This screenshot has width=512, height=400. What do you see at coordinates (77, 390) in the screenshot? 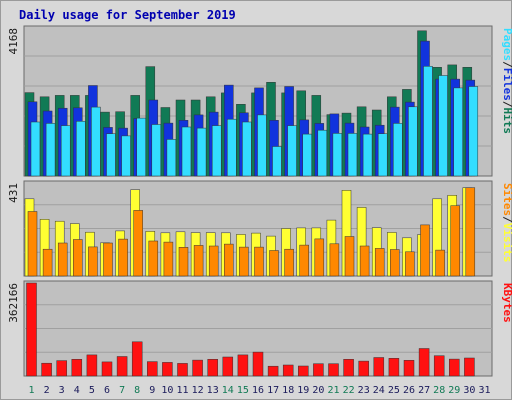
I see `x-tick-label-day-4: 4` at bounding box center [77, 390].